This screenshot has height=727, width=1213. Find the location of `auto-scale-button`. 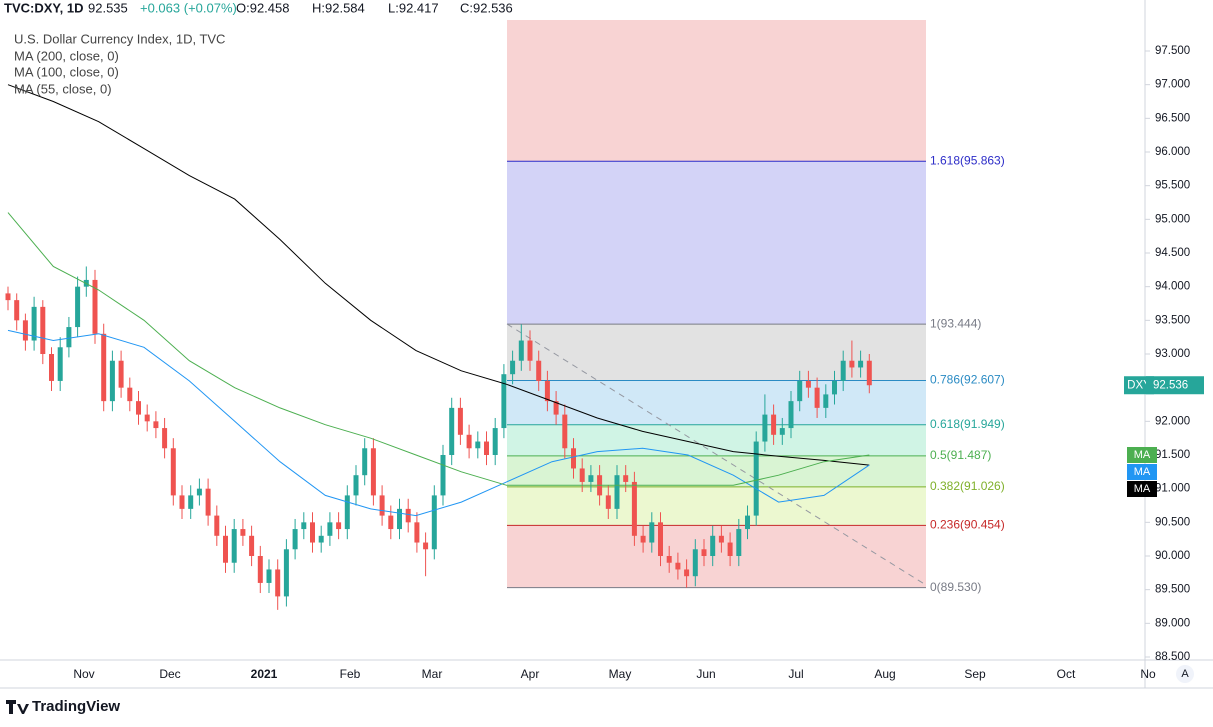

auto-scale-button is located at coordinates (1185, 674).